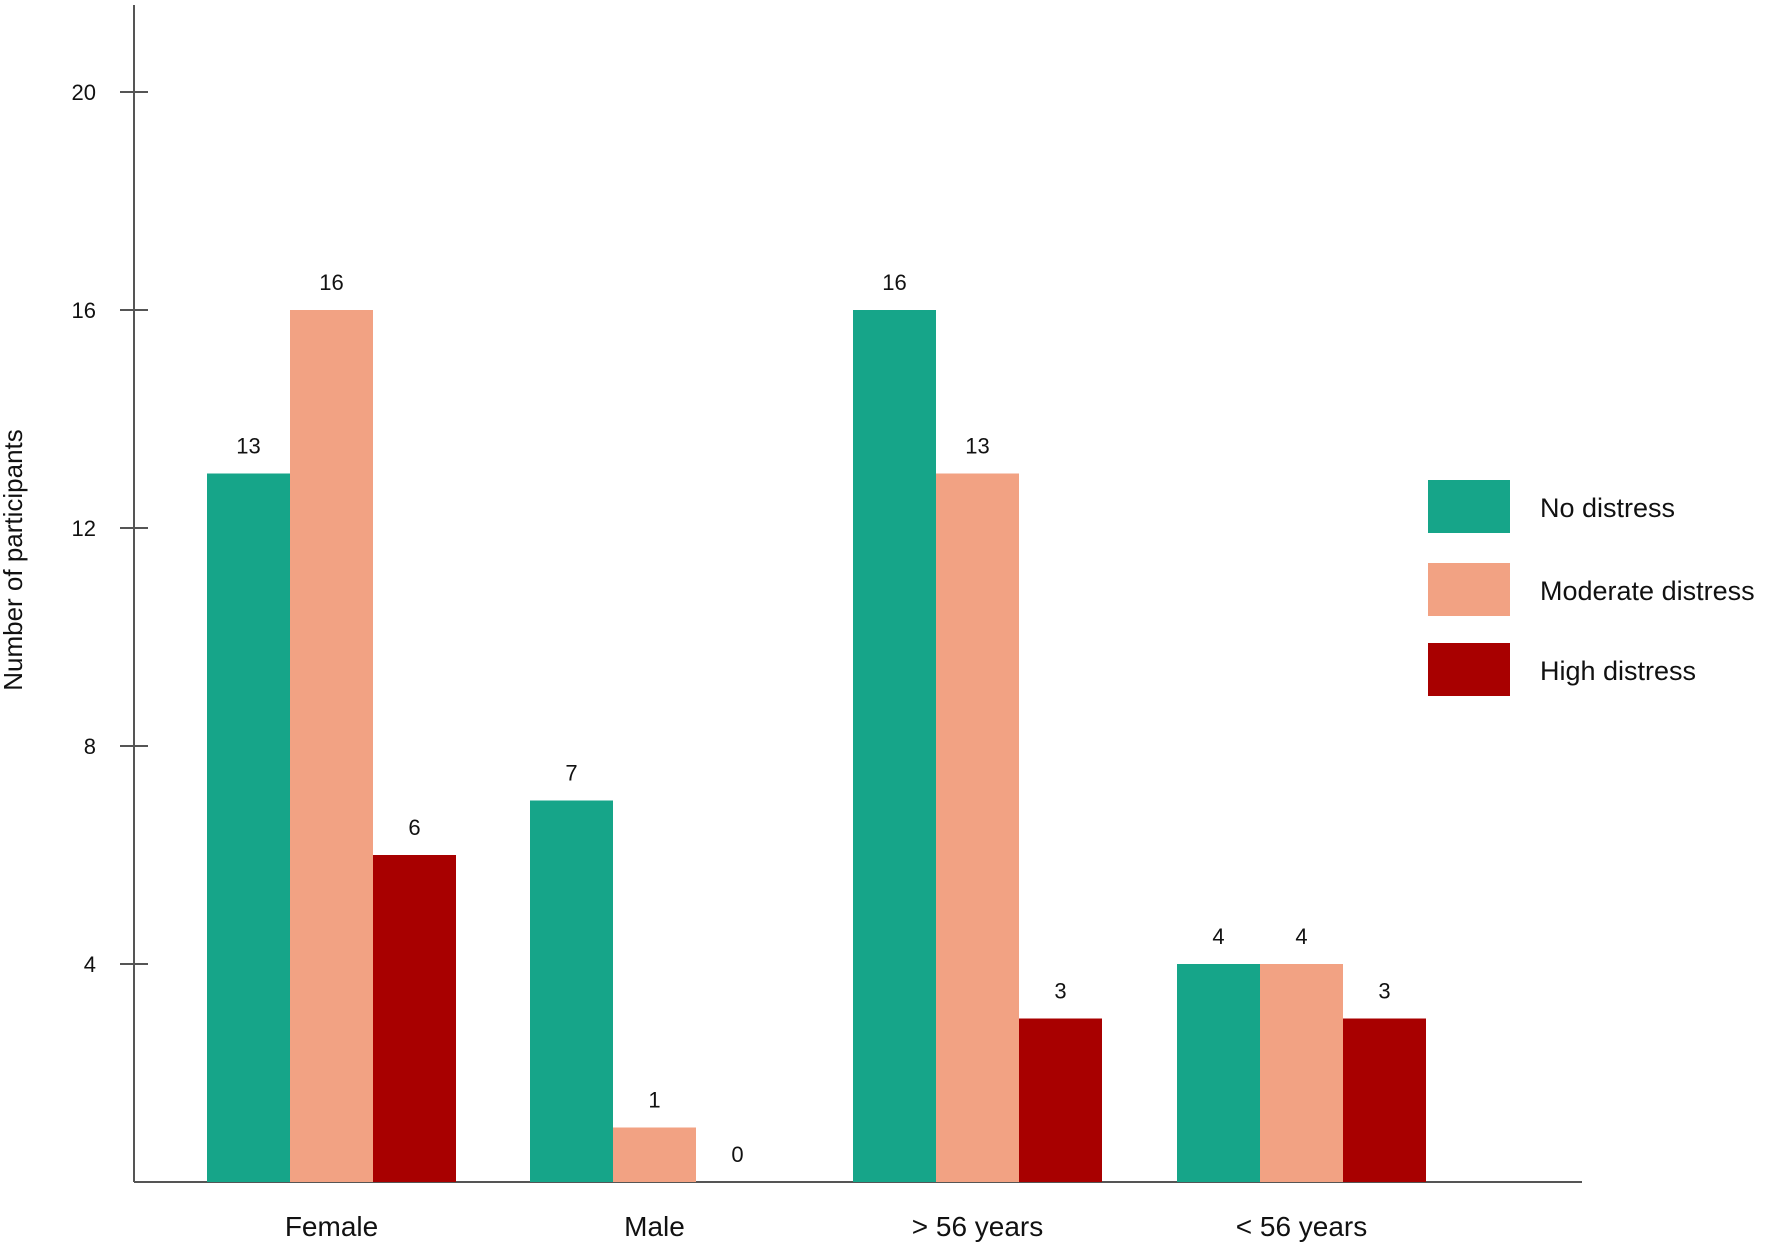 This screenshot has width=1772, height=1244. Describe the element at coordinates (414, 827) in the screenshot. I see `bar-value-label: 6` at that location.